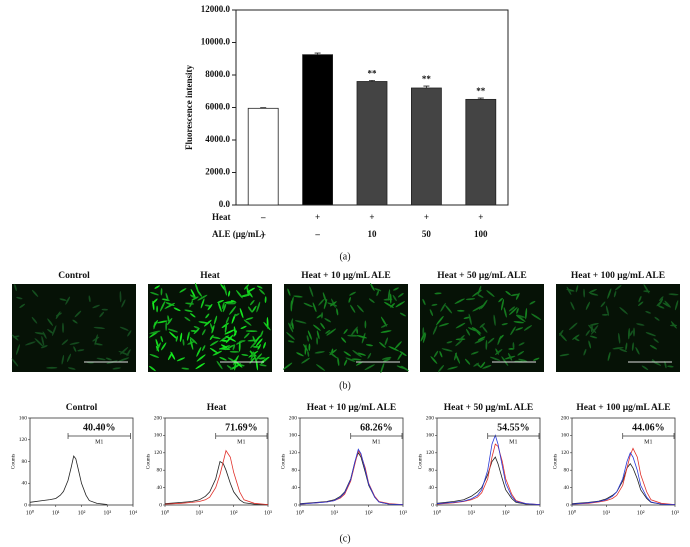 Image resolution: width=690 pixels, height=547 pixels. What do you see at coordinates (372, 80) in the screenshot?
I see `error-bar` at bounding box center [372, 80].